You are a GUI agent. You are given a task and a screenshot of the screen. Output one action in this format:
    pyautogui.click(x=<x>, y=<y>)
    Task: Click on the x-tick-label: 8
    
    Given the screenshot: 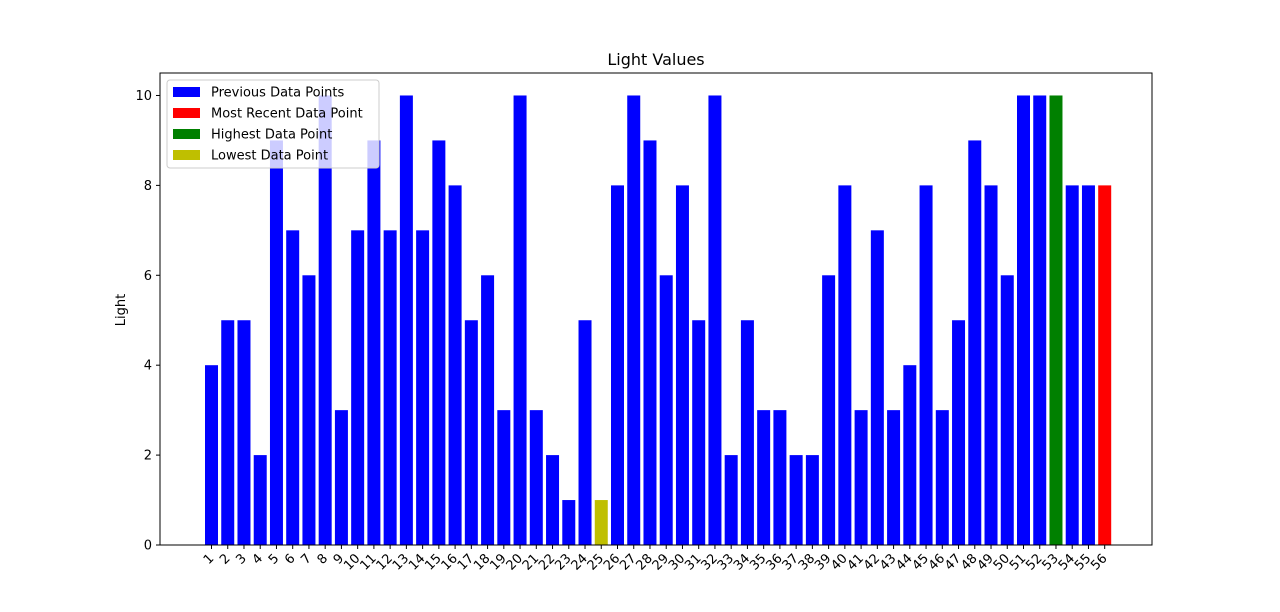 What is the action you would take?
    pyautogui.click(x=323, y=559)
    